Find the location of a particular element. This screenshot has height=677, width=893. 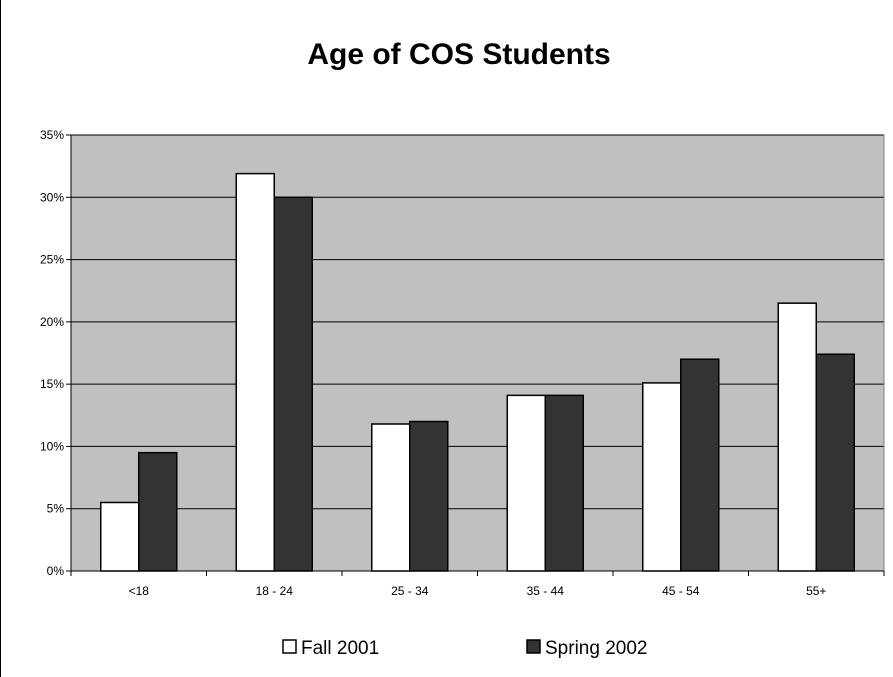

legend-label-spring-2002: Spring 2002 is located at coordinates (596, 648).